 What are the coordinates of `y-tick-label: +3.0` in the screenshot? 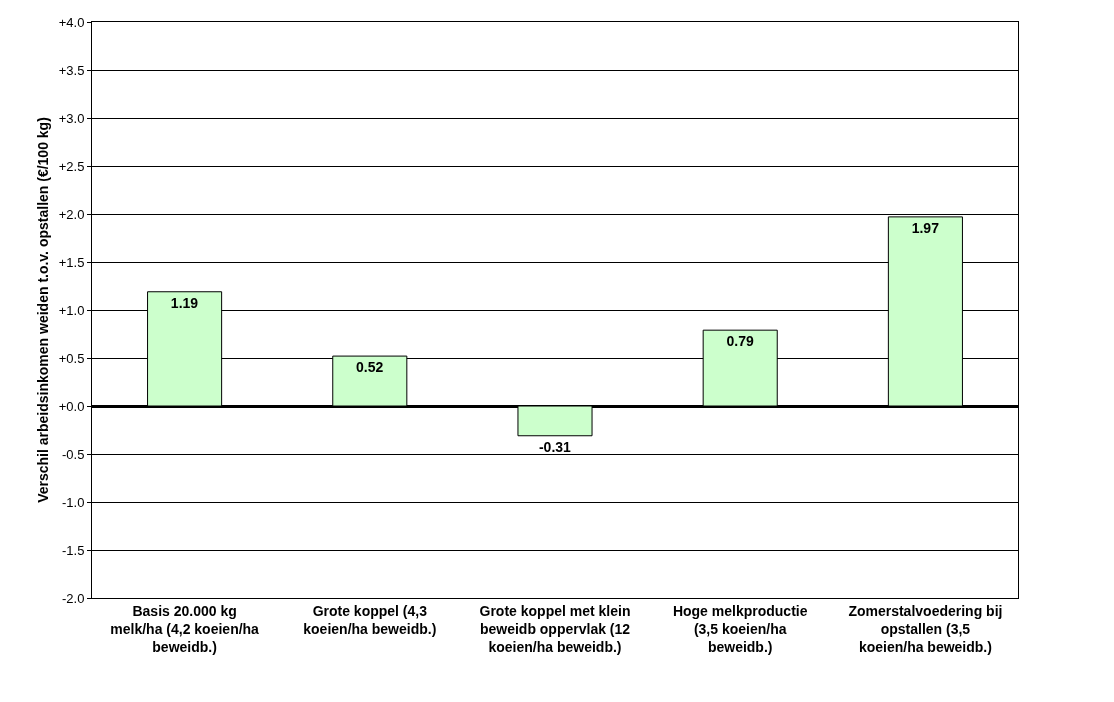 It's located at (71, 118).